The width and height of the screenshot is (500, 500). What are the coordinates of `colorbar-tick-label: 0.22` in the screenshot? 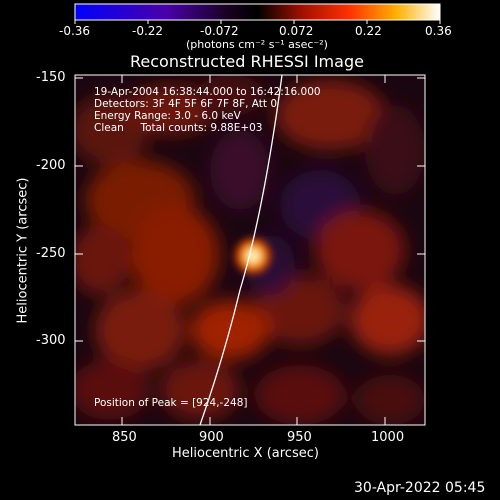 It's located at (368, 31).